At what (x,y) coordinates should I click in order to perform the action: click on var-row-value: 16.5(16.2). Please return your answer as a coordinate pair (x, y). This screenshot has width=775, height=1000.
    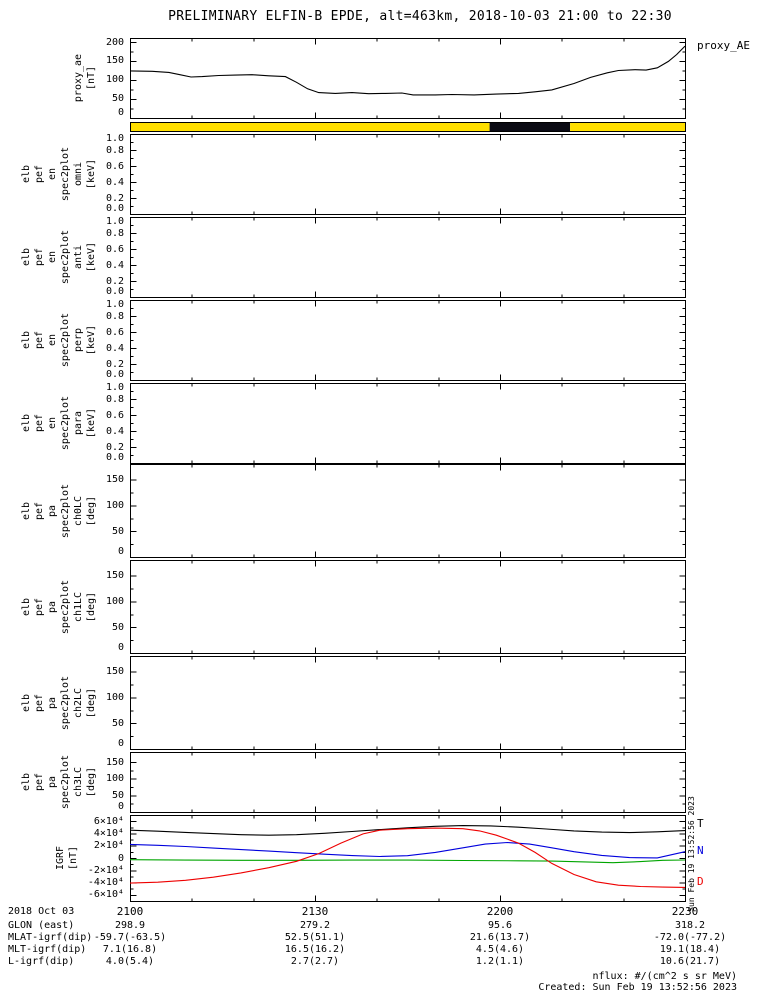
    Looking at the image, I should click on (315, 949).